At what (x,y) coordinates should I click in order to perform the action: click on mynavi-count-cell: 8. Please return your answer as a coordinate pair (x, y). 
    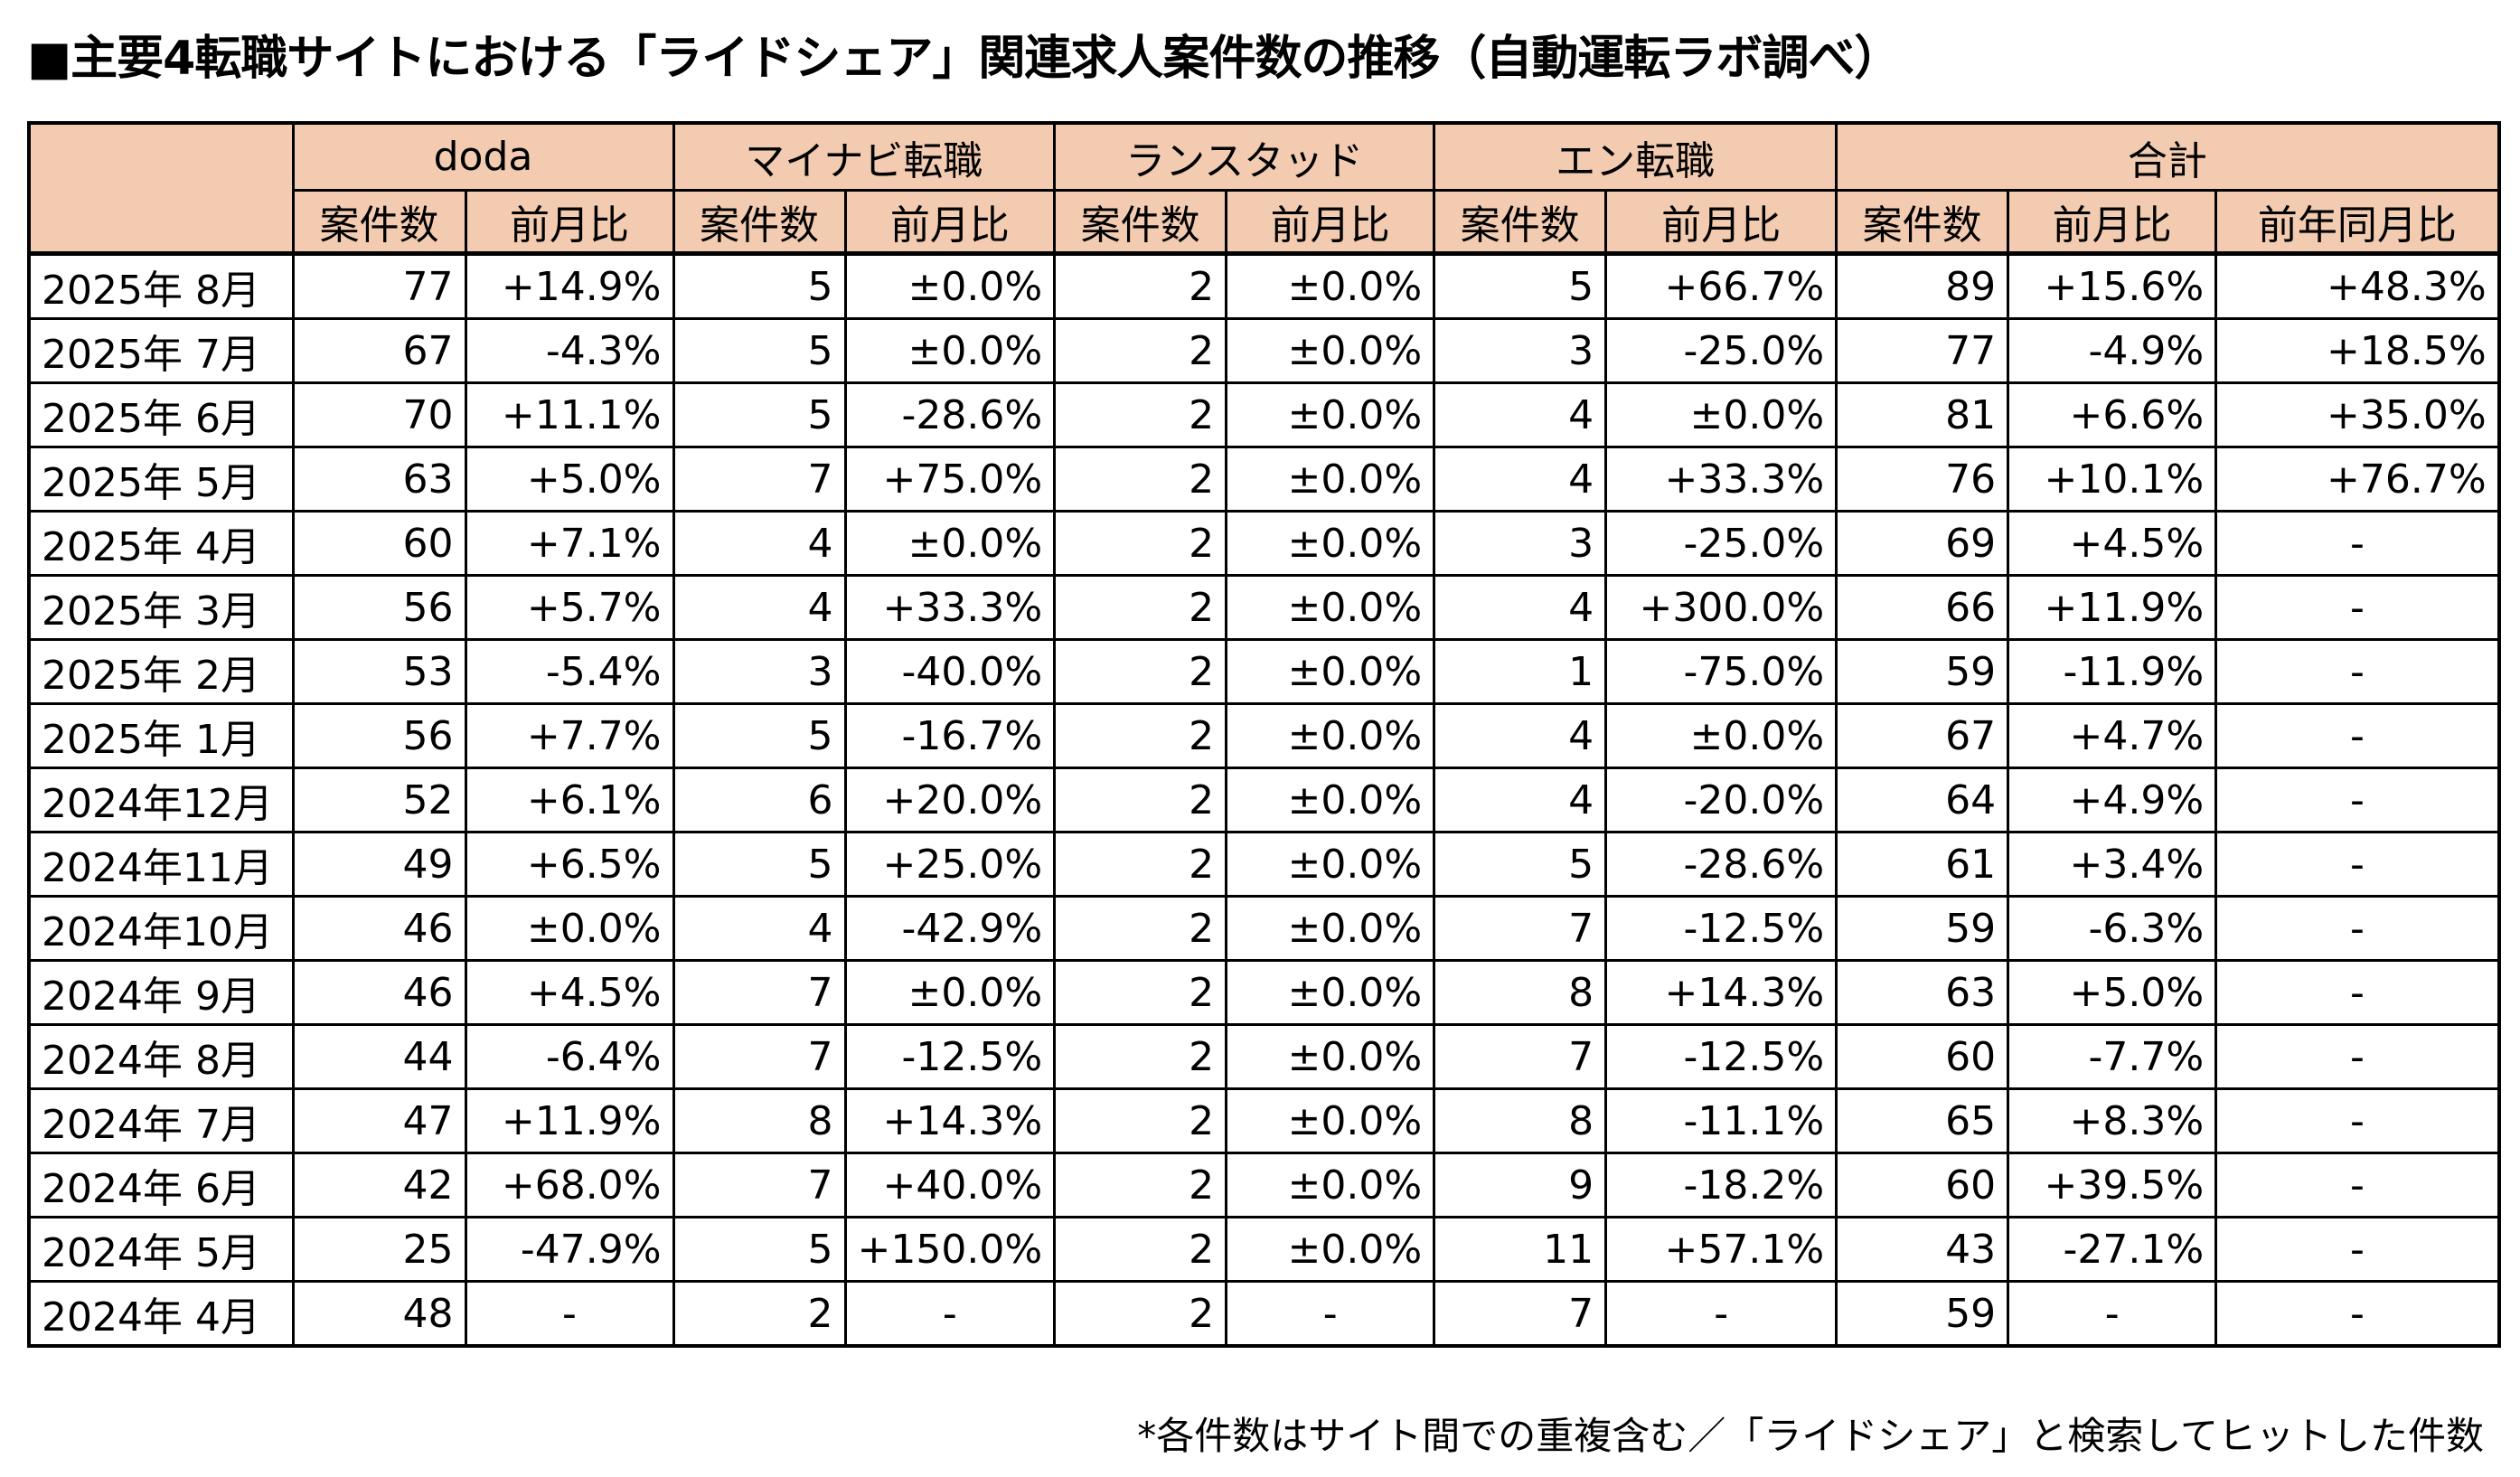
    Looking at the image, I should click on (760, 1120).